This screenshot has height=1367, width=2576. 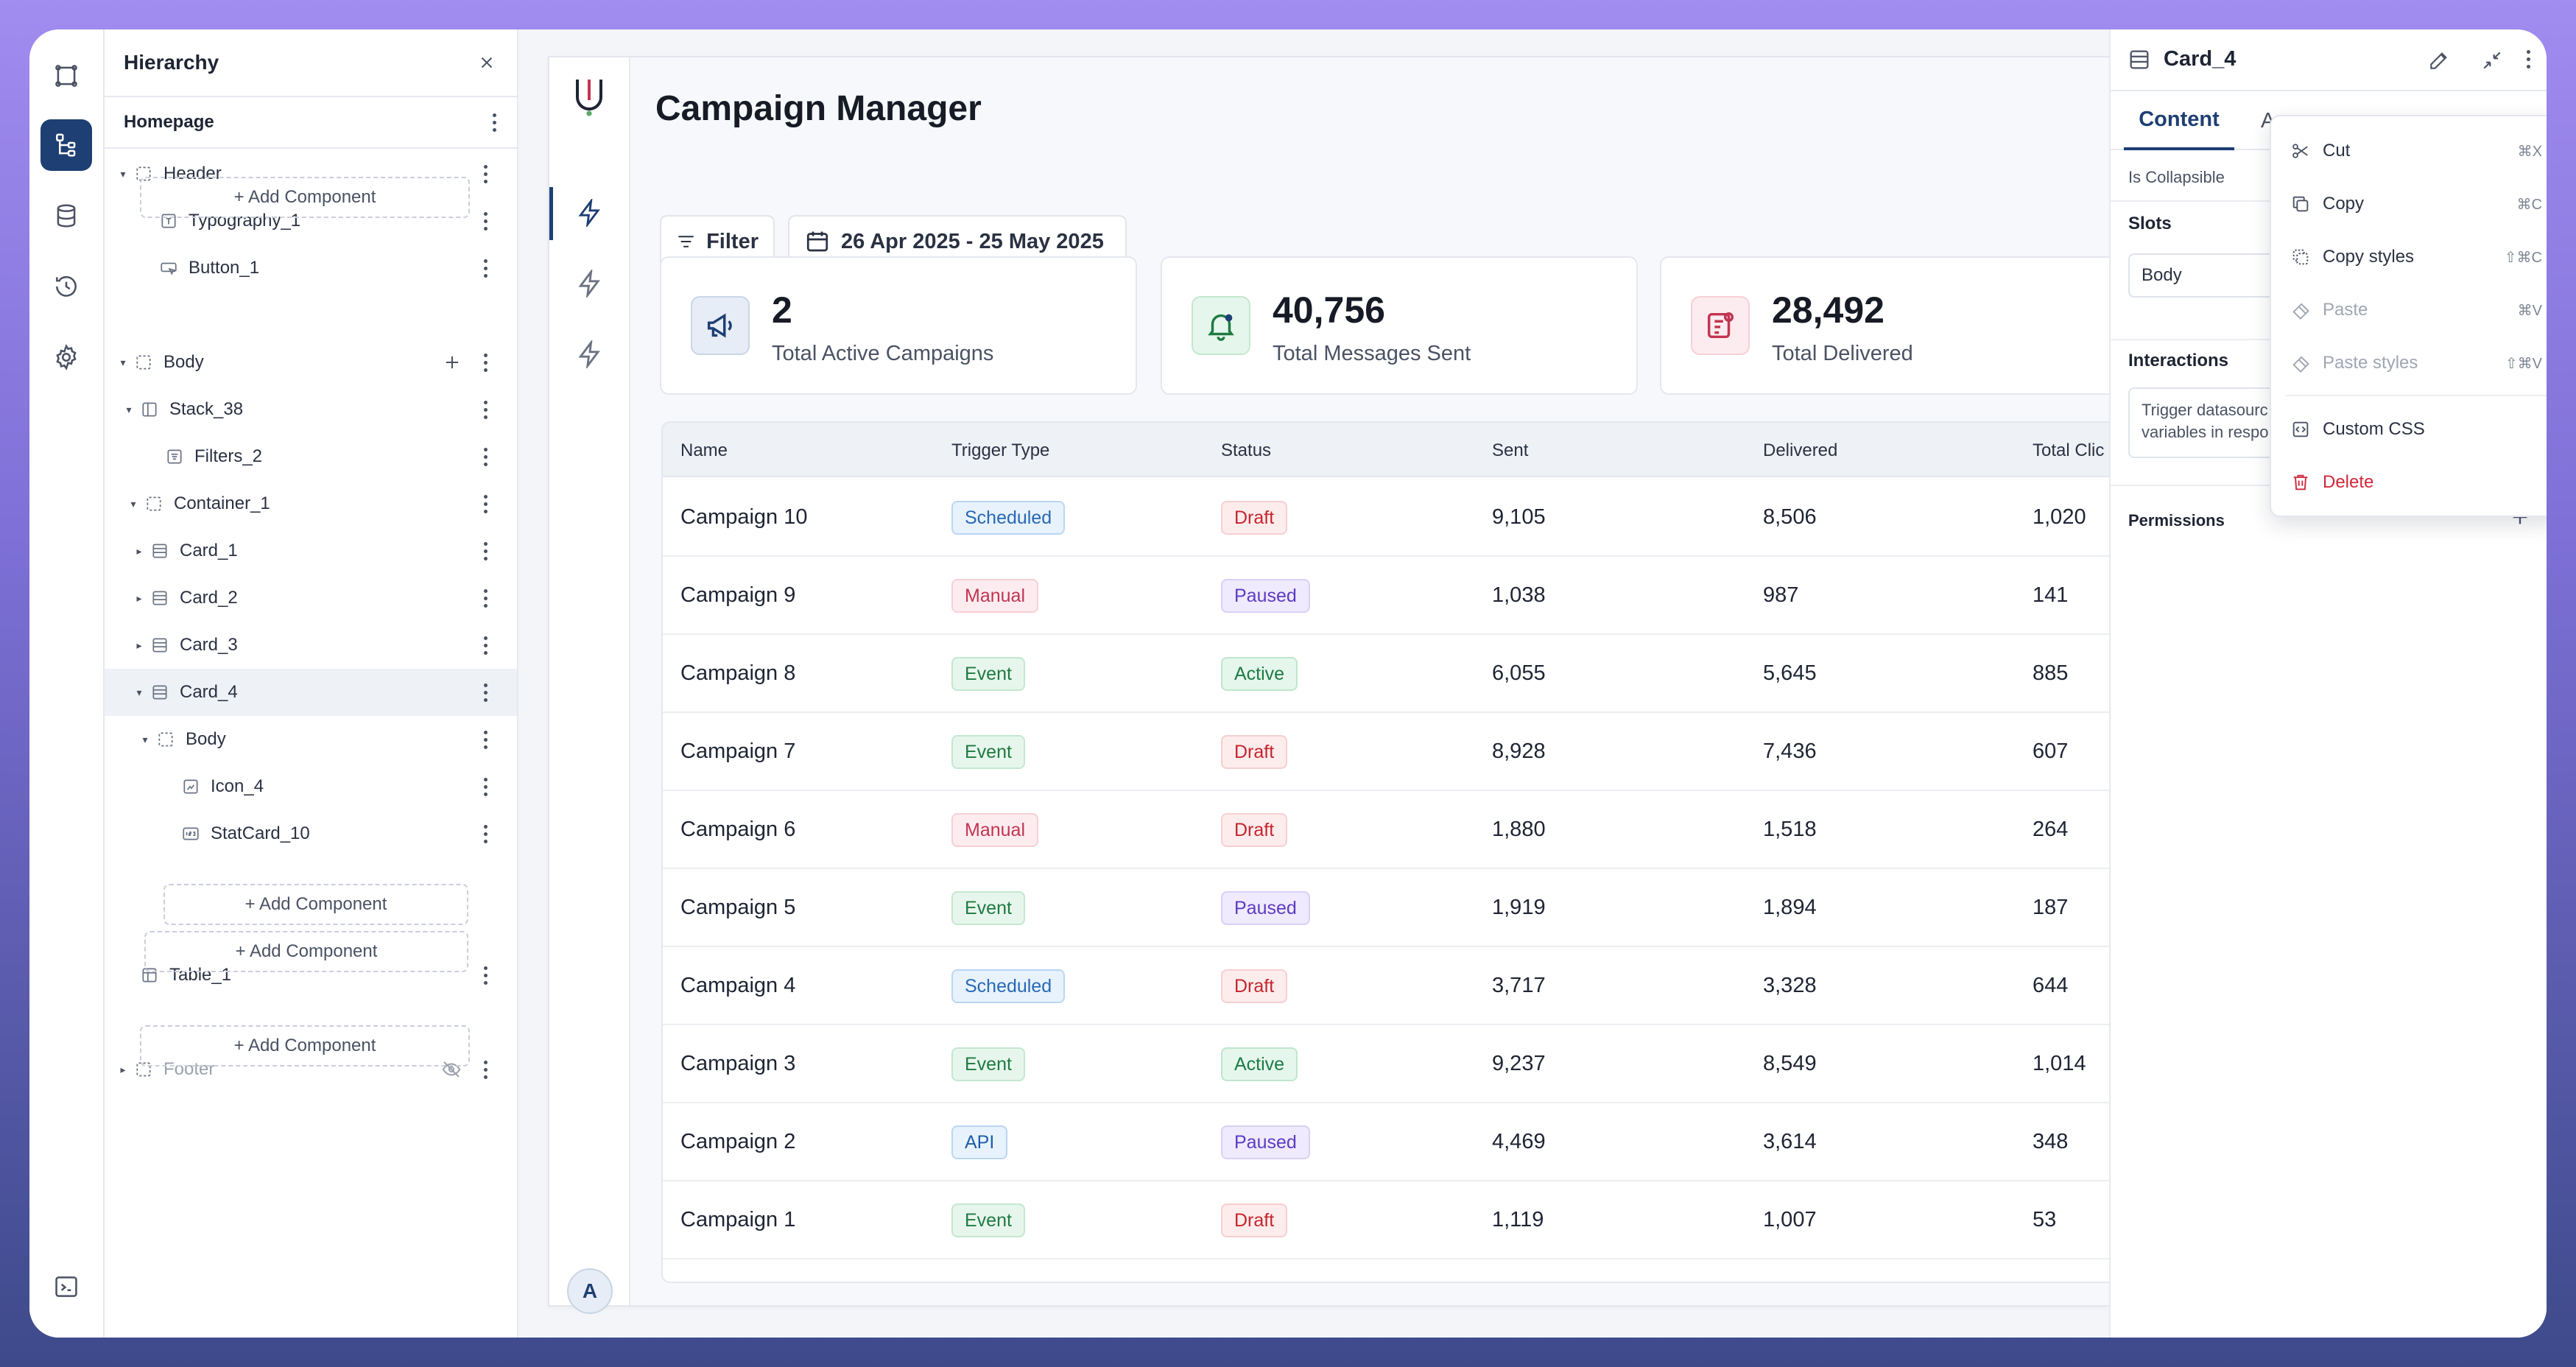 I want to click on column-header: Total Clic, so click(x=2069, y=450).